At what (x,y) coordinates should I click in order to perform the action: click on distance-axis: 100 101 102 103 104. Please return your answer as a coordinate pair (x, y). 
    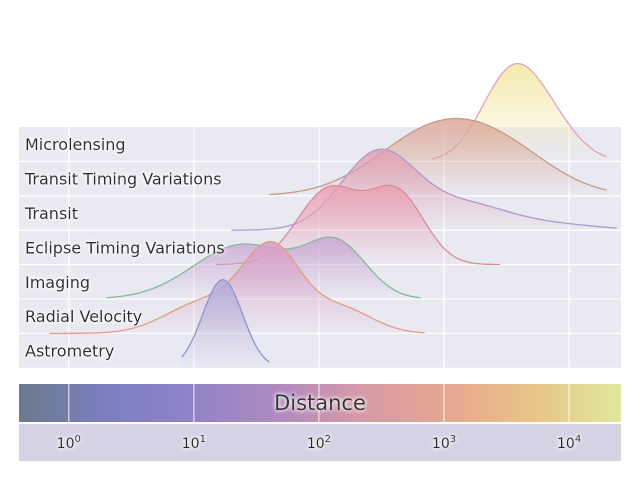
    Looking at the image, I should click on (320, 442).